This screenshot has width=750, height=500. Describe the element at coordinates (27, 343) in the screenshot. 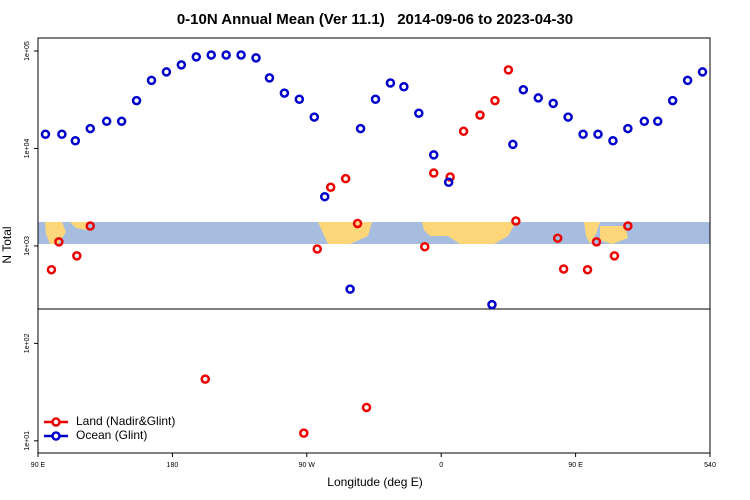

I see `y-tick-label: 1e+02` at that location.